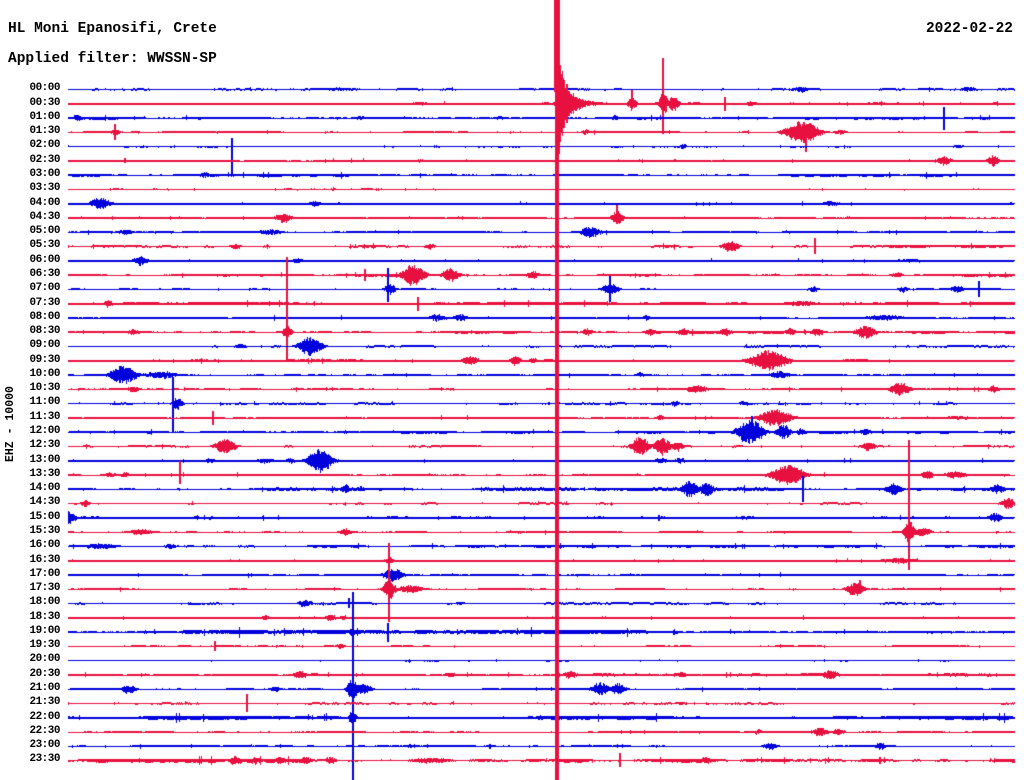 This screenshot has width=1024, height=780. Describe the element at coordinates (44, 360) in the screenshot. I see `time-label: 09:30` at that location.